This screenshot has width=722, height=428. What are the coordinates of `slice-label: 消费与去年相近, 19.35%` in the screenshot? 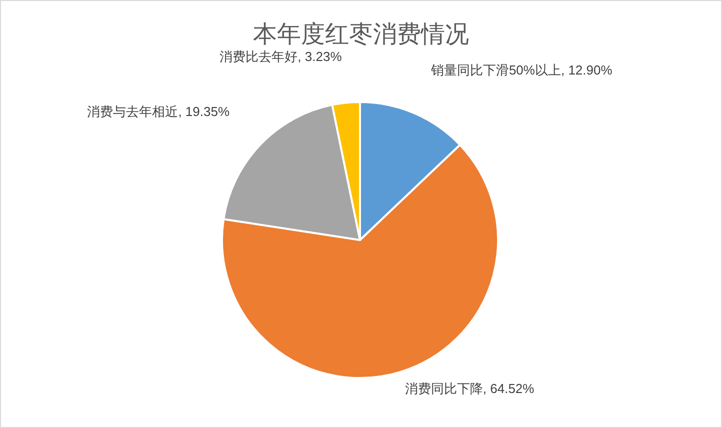 It's located at (158, 111).